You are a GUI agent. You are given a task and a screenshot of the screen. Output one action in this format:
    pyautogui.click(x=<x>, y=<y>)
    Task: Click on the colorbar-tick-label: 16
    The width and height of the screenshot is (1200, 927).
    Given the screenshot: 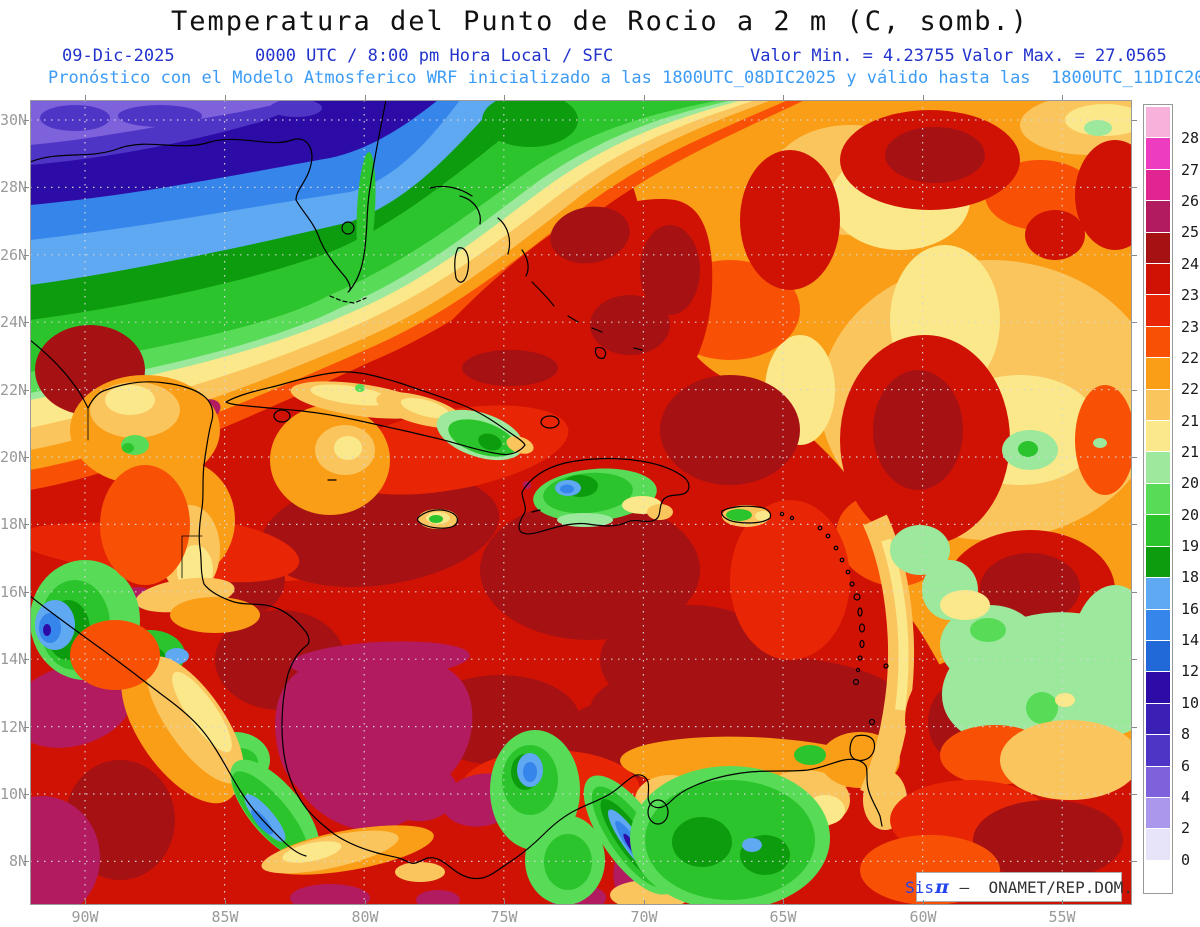 What is the action you would take?
    pyautogui.click(x=1190, y=608)
    